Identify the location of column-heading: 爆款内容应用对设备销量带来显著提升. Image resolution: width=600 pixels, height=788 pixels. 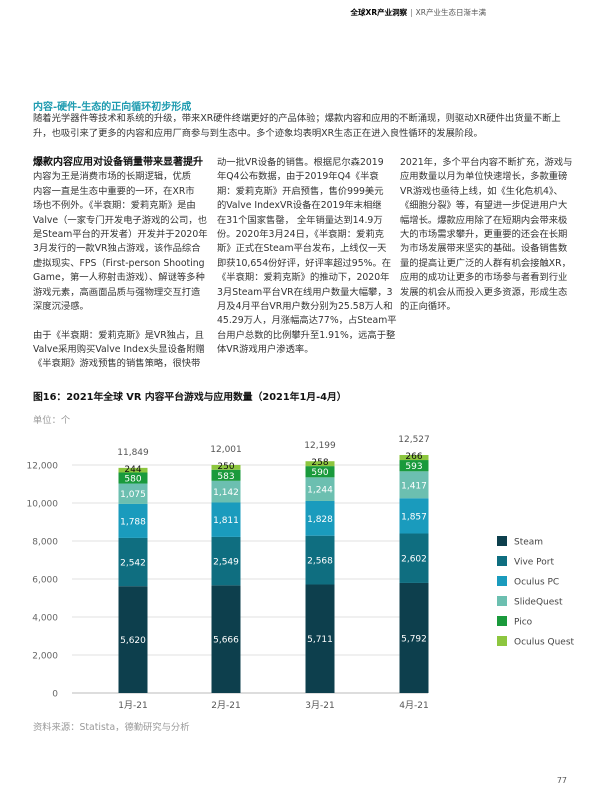
(118, 162).